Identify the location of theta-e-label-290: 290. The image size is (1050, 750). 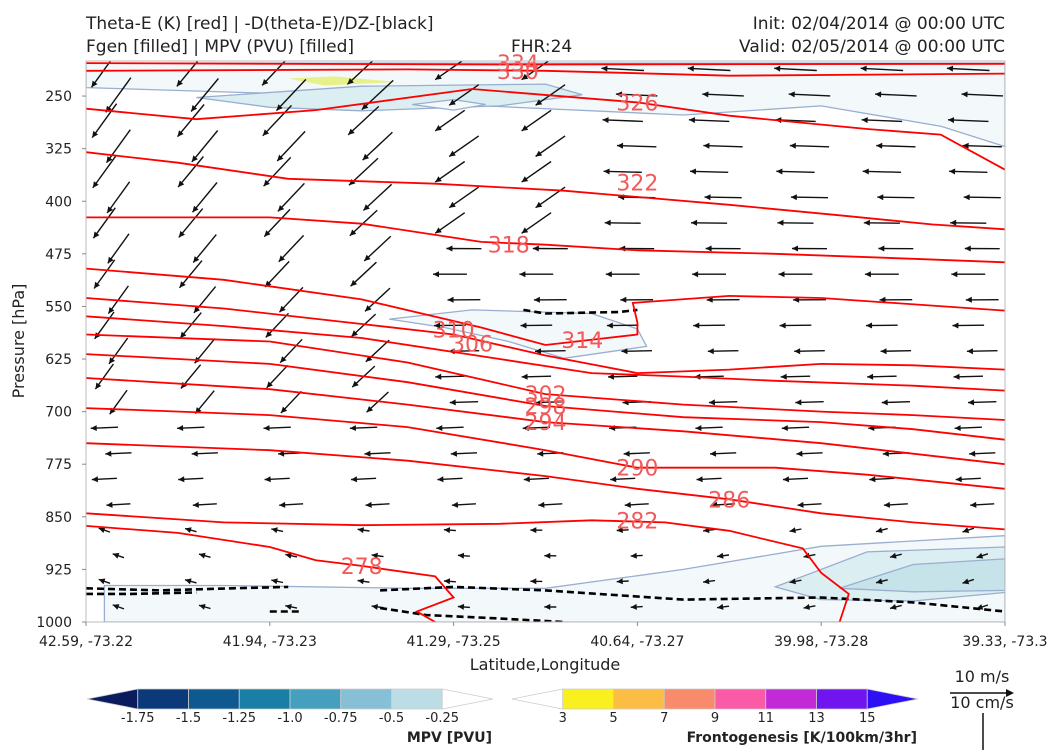
(637, 469).